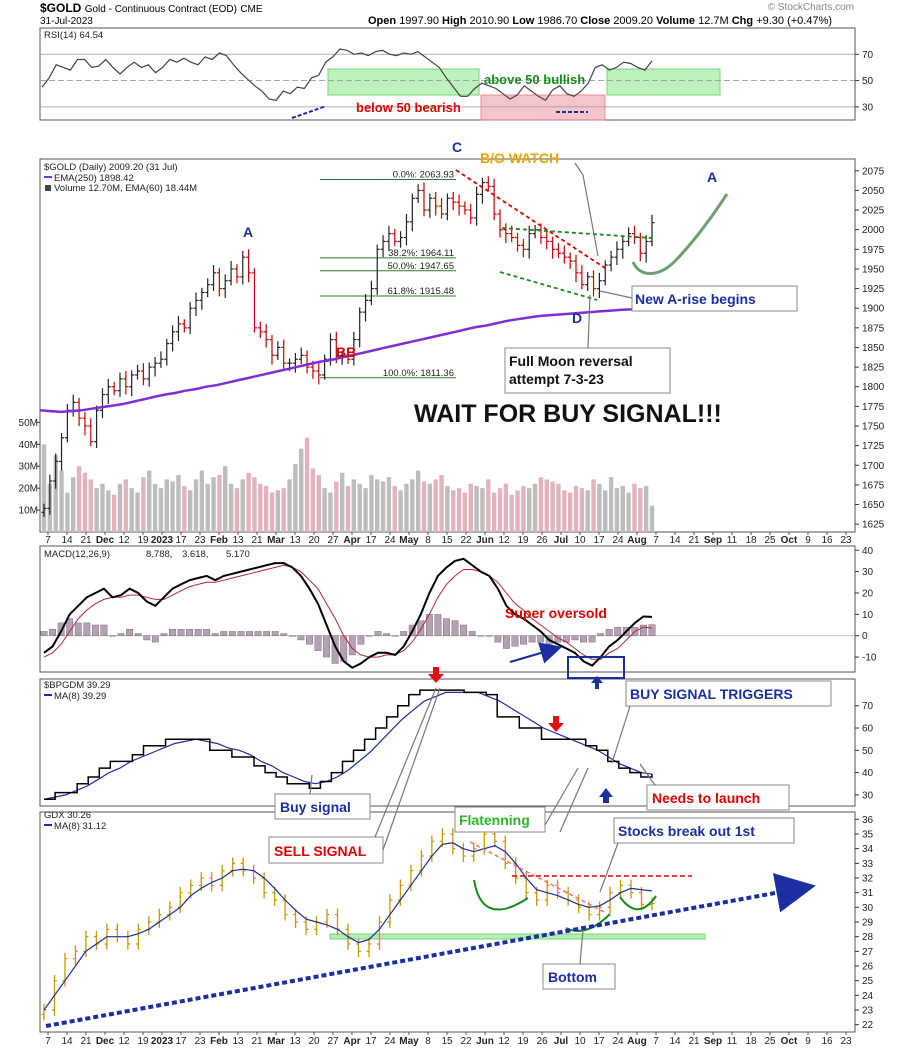  I want to click on close-value: 2009.20, so click(633, 21).